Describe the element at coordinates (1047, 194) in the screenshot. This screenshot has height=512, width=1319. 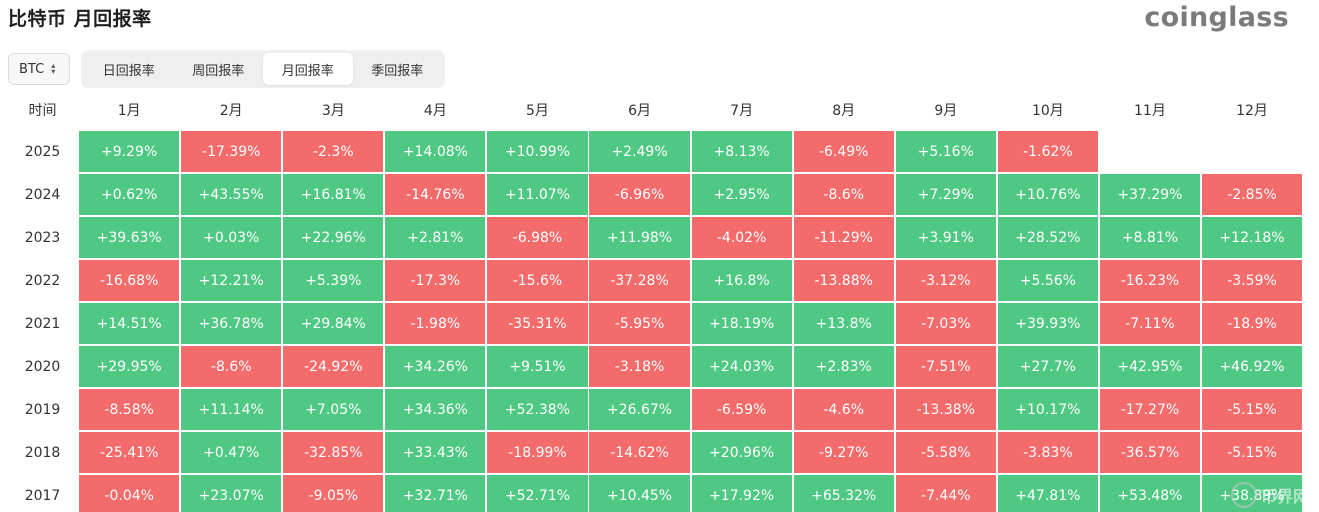
I see `return-cell: +10.76%` at that location.